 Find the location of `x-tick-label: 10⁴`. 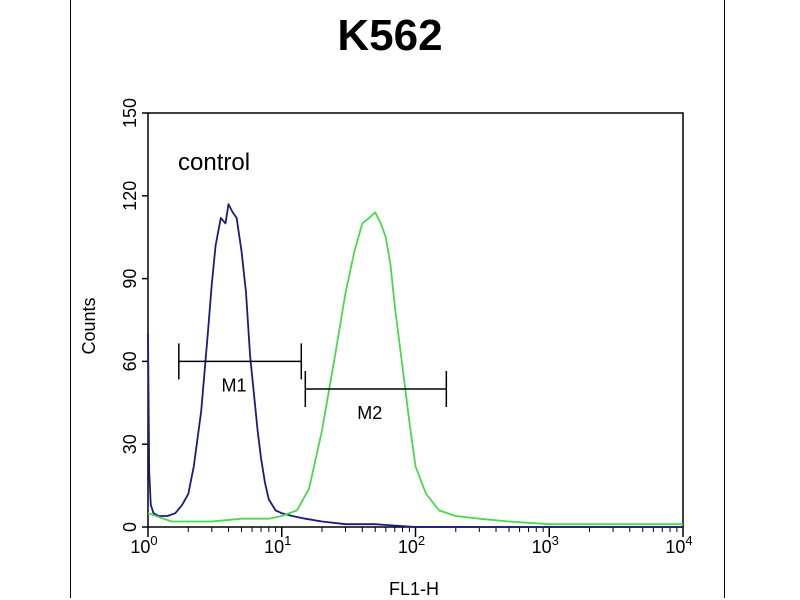

x-tick-label: 10⁴ is located at coordinates (678, 545).